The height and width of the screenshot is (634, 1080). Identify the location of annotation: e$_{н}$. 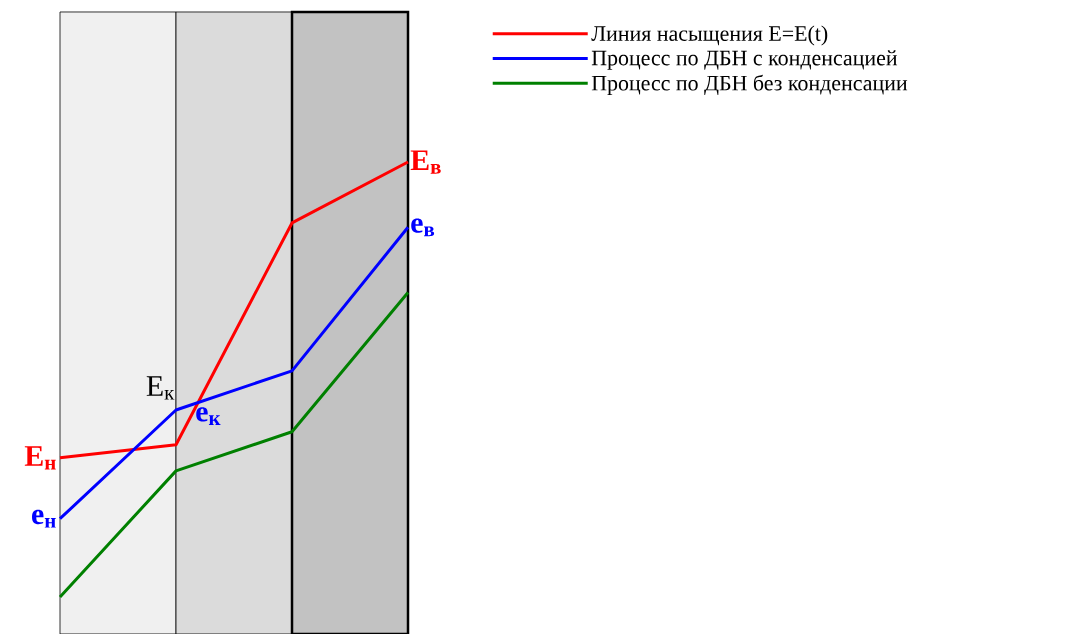
(44, 518).